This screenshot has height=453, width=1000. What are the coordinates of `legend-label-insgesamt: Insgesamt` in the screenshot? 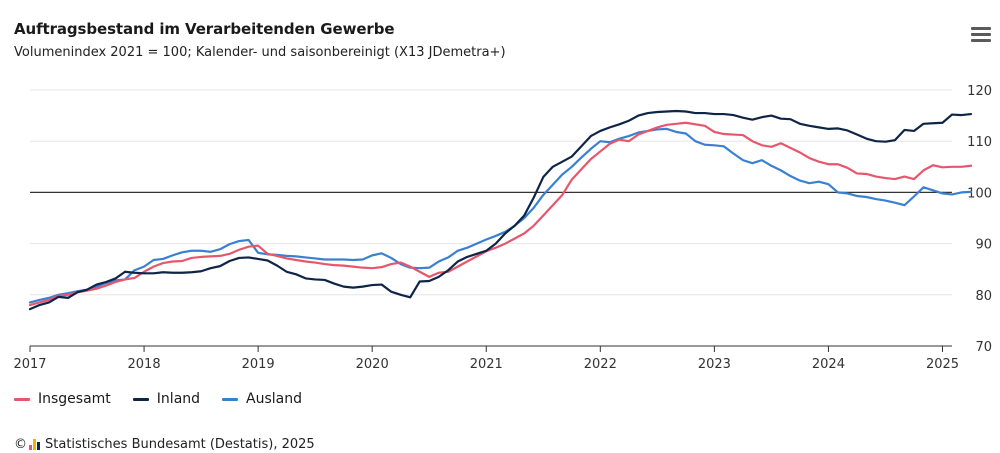 It's located at (74, 399).